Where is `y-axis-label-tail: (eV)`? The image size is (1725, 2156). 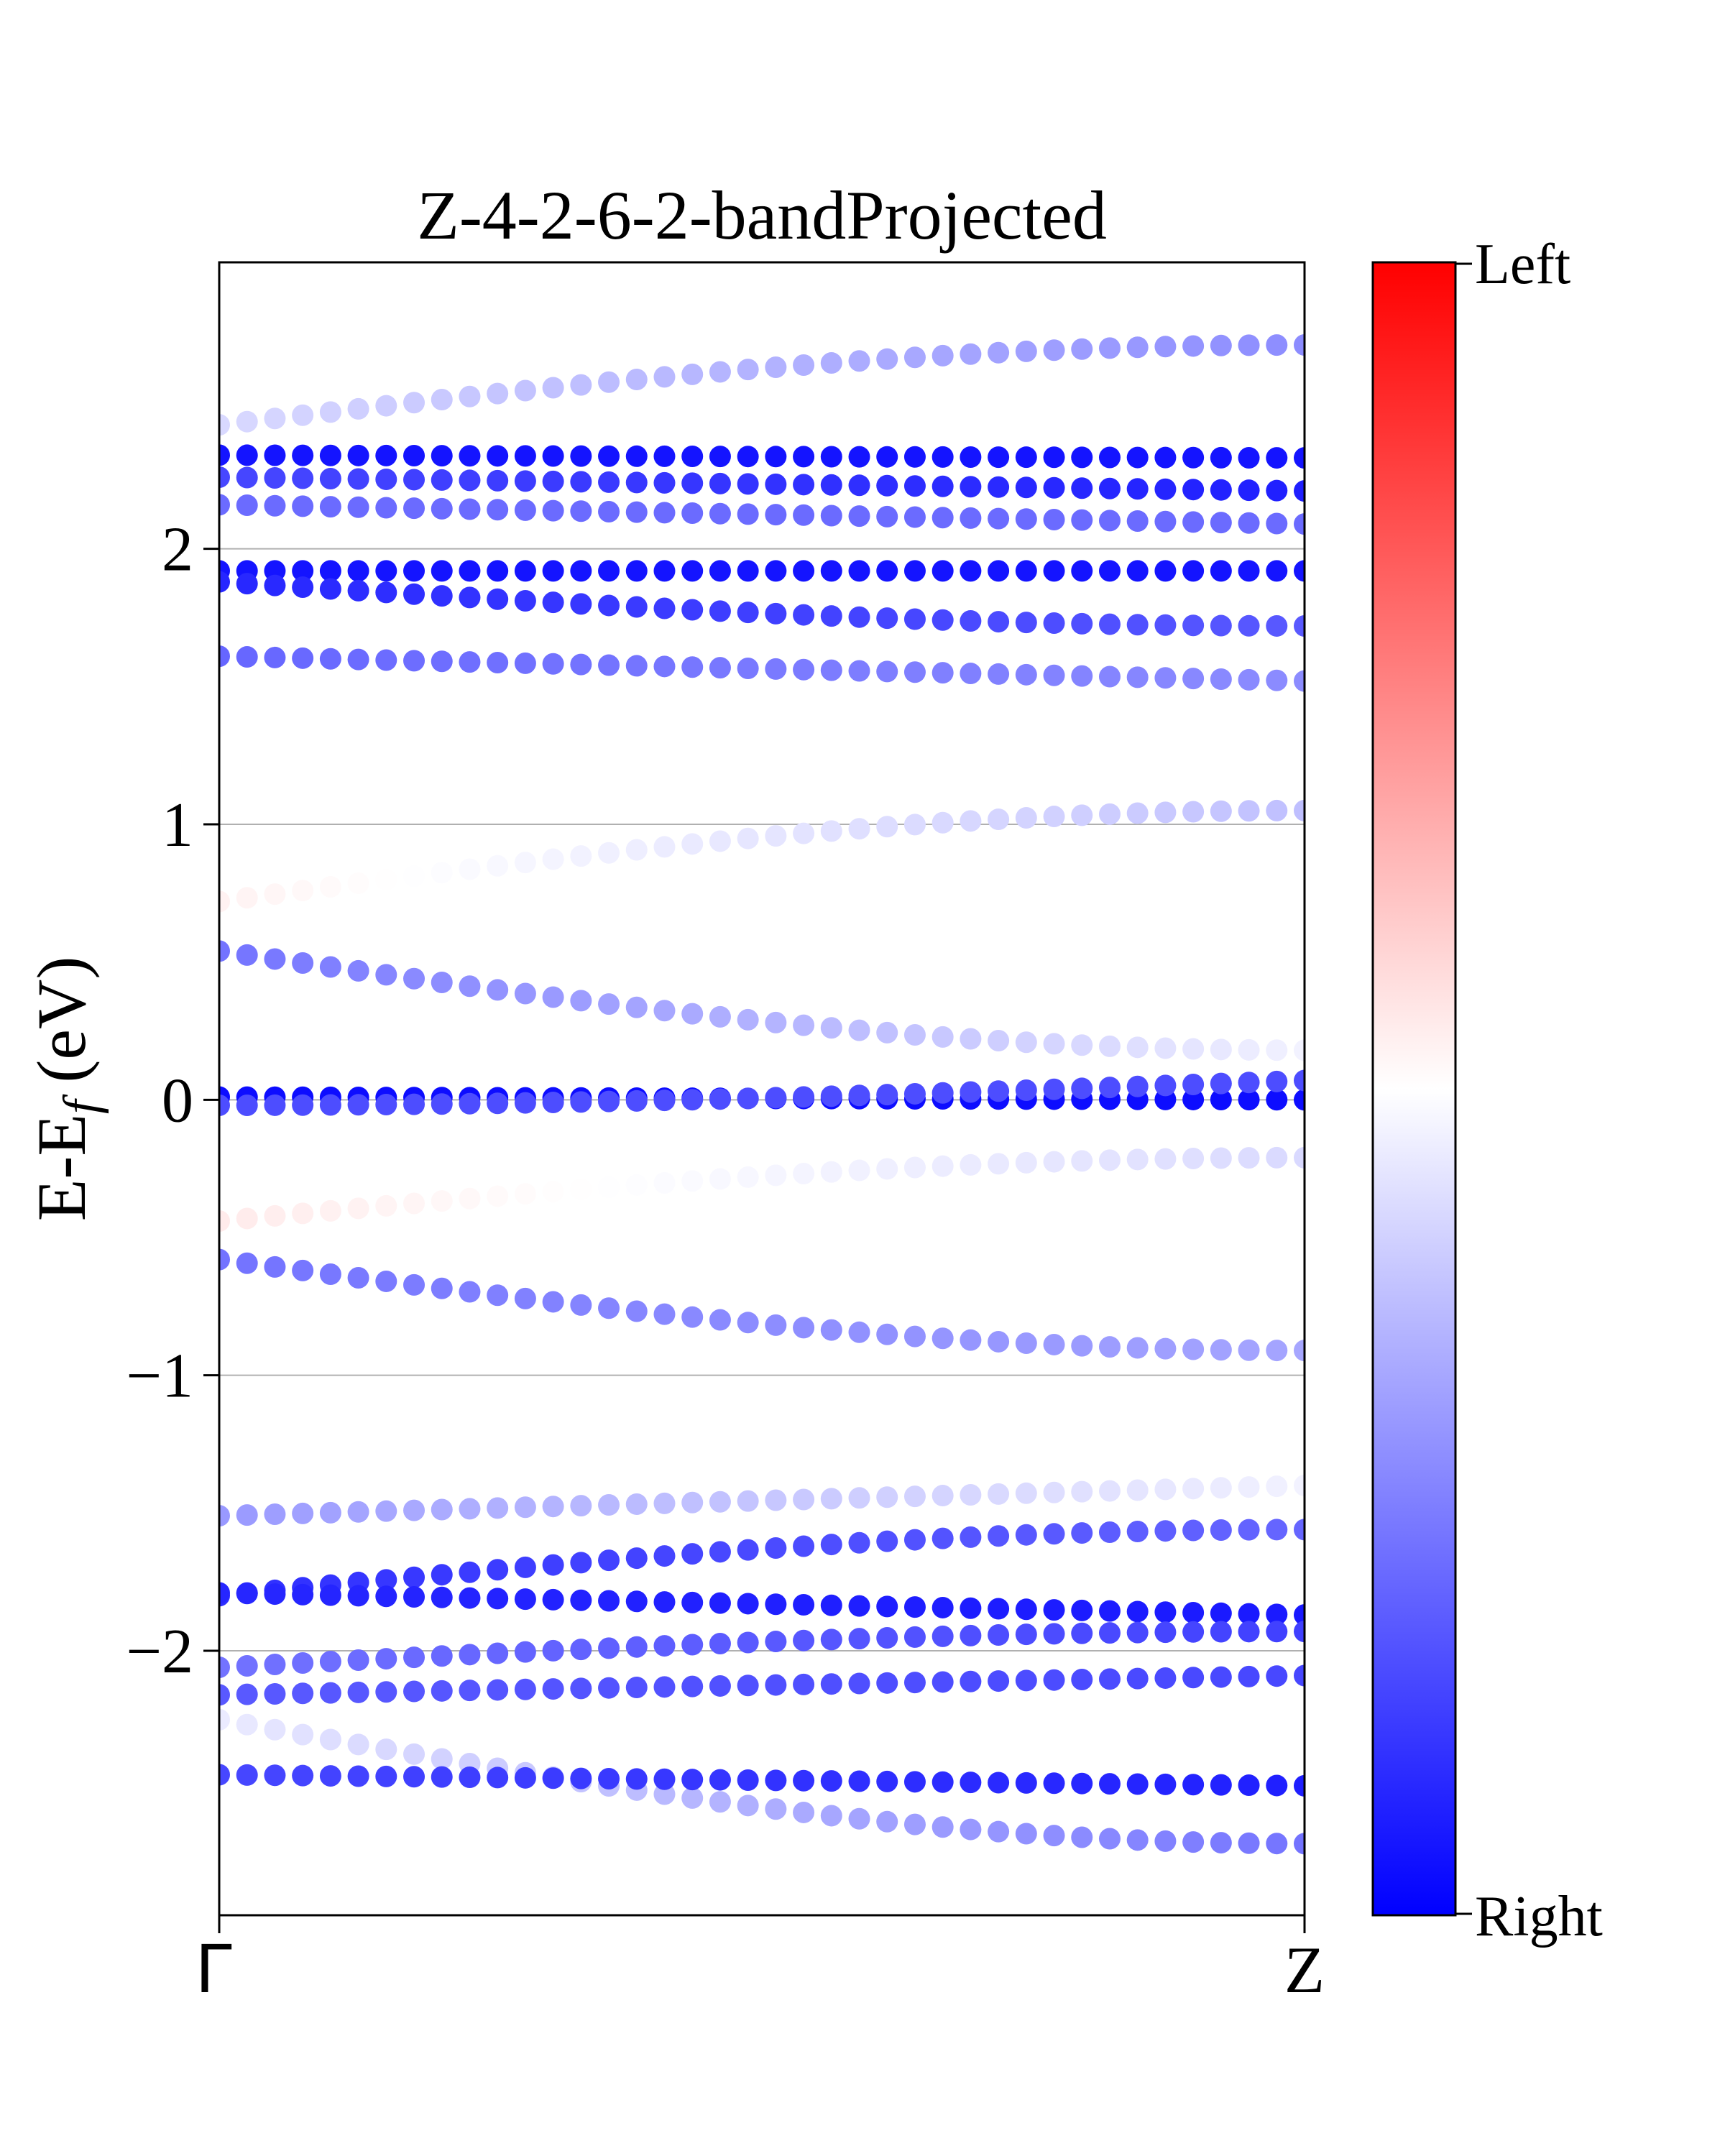 y-axis-label-tail: (eV) is located at coordinates (61, 1028).